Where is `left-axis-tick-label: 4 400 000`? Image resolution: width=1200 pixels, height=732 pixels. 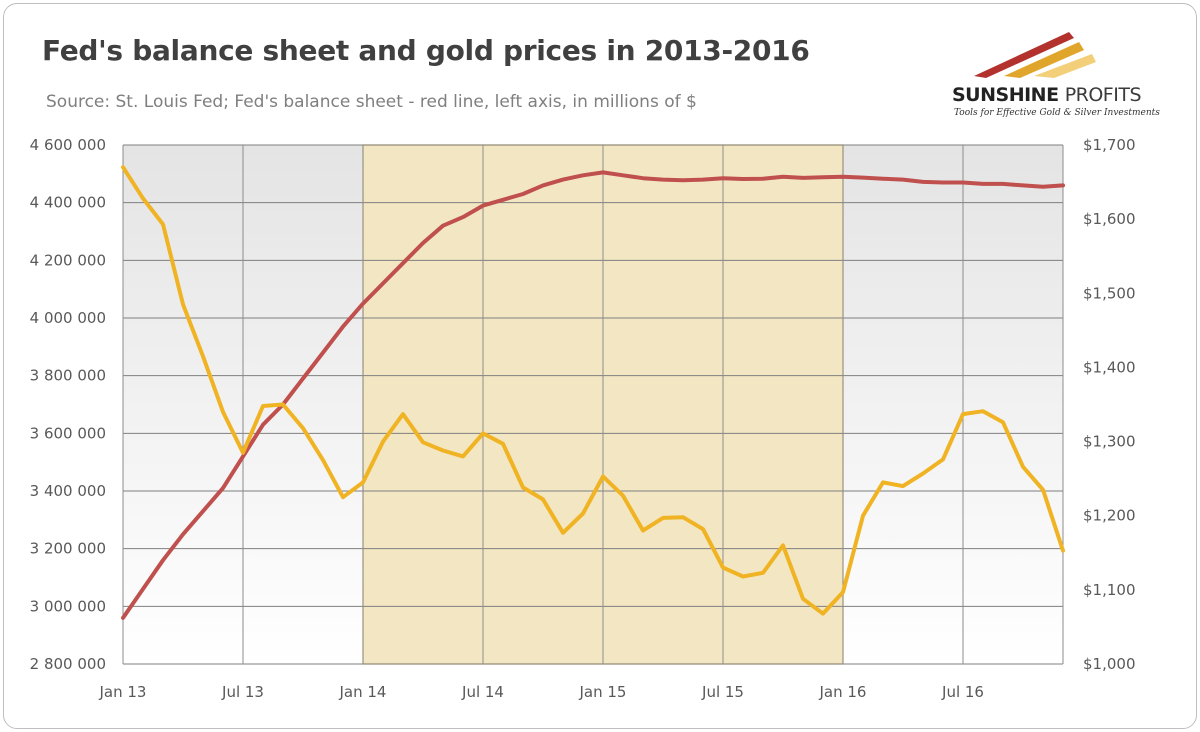 left-axis-tick-label: 4 400 000 is located at coordinates (68, 203).